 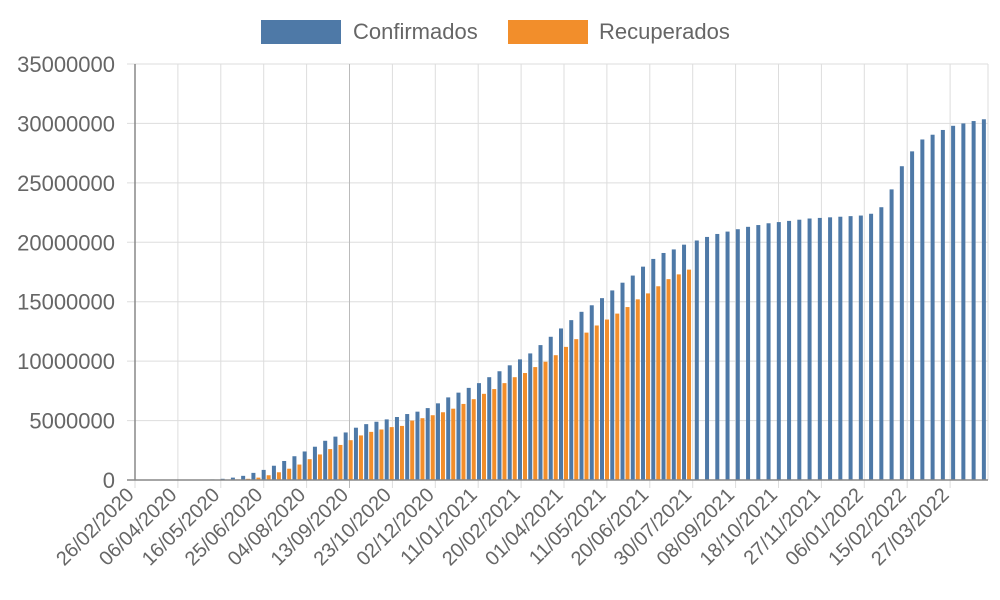 I want to click on y-tick-label: 35000000, so click(x=66, y=64).